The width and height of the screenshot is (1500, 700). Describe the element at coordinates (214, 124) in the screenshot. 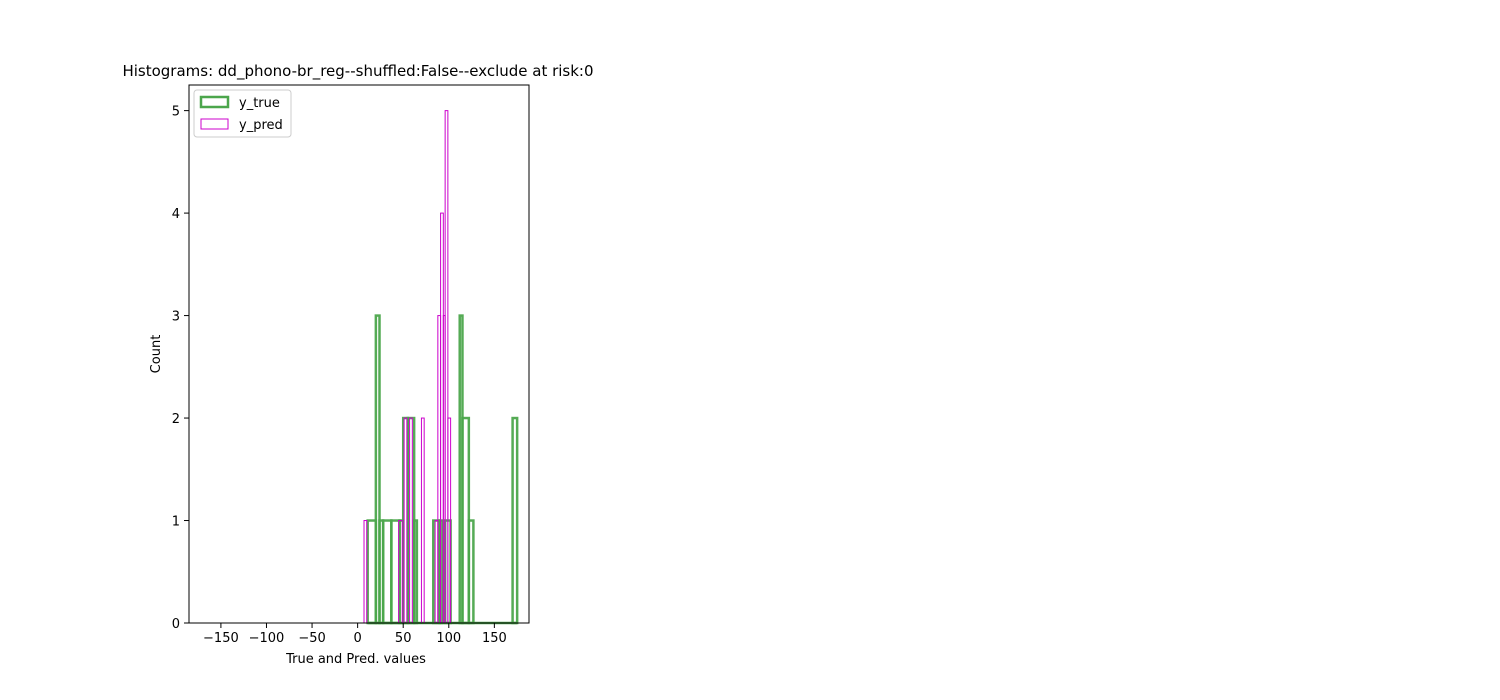

I see `legend-swatch-y-pred` at that location.